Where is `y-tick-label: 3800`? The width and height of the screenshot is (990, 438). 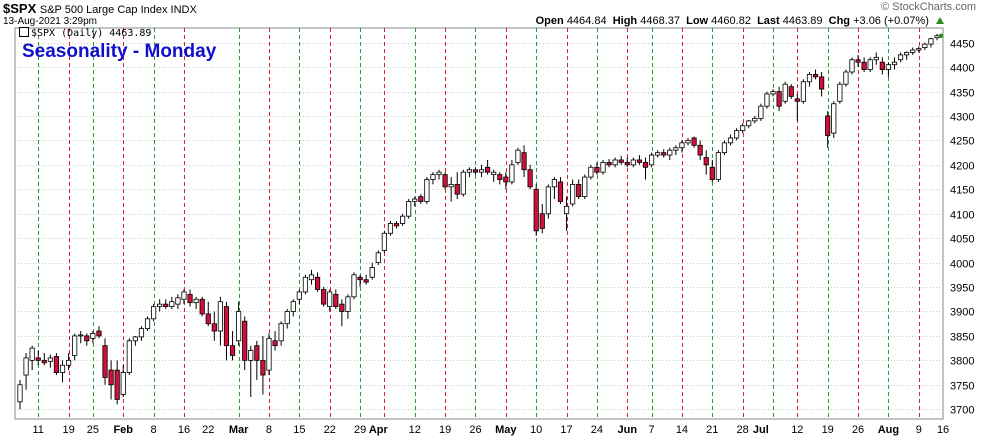 y-tick-label: 3800 is located at coordinates (962, 362).